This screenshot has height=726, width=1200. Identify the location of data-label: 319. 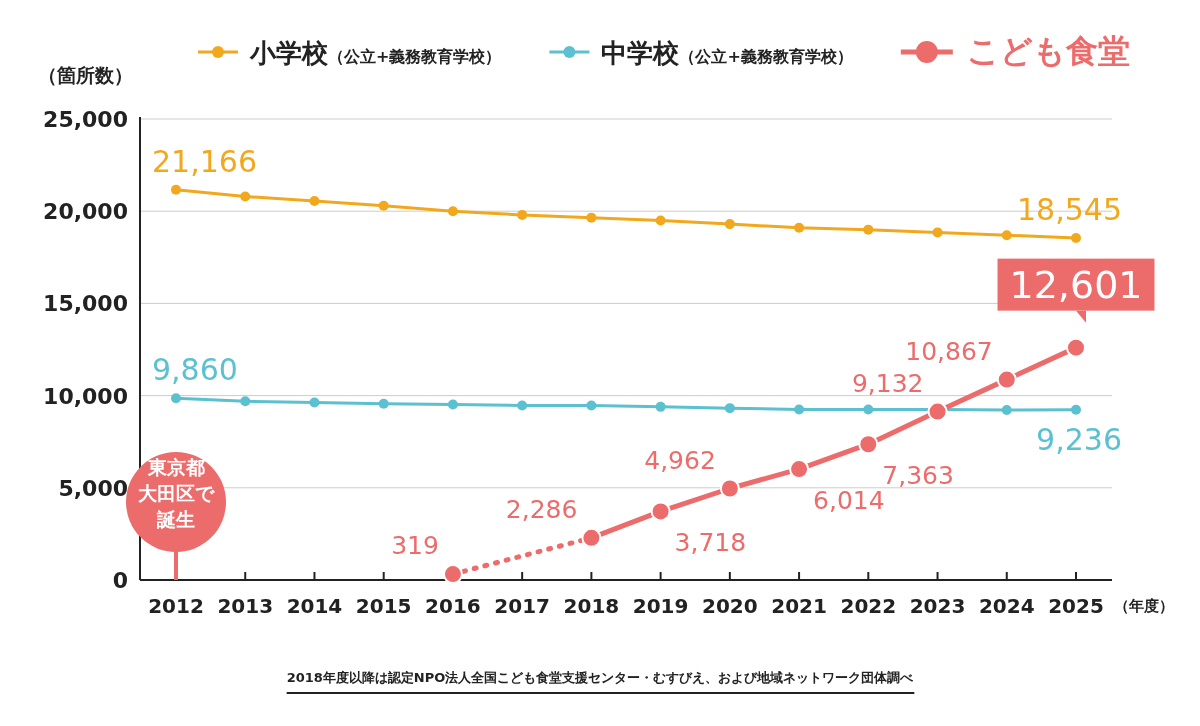
(415, 546).